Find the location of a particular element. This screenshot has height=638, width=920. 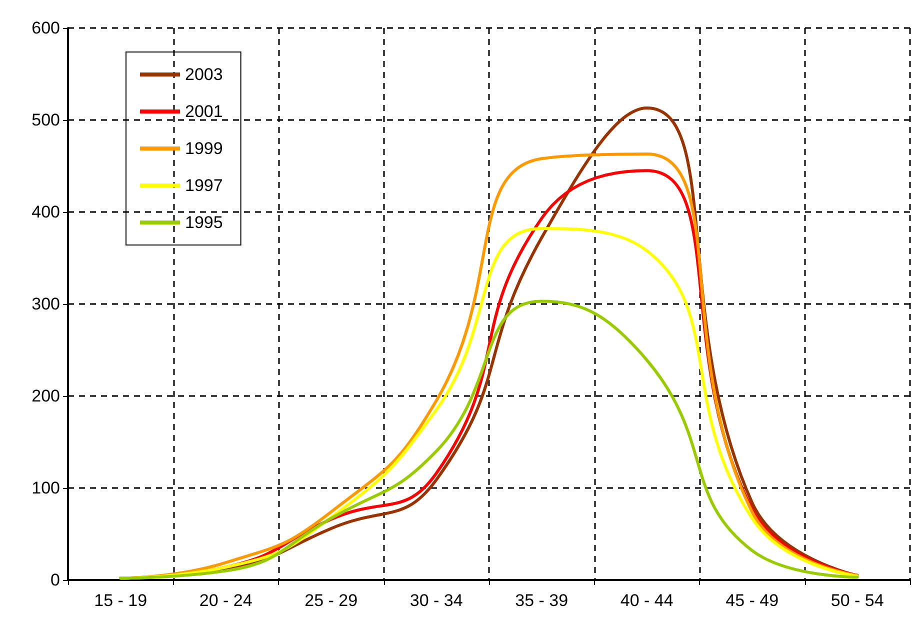

y-tick-label: 600 is located at coordinates (46, 28).